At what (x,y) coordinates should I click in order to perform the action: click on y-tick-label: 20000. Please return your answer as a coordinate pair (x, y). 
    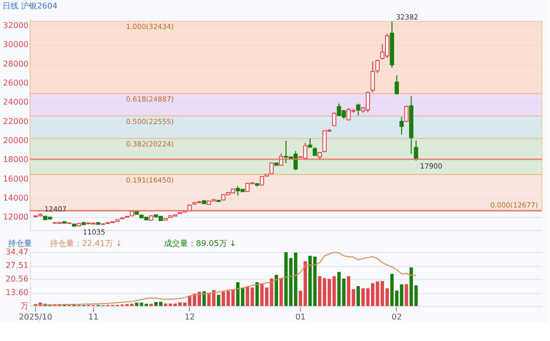
    Looking at the image, I should click on (15, 140).